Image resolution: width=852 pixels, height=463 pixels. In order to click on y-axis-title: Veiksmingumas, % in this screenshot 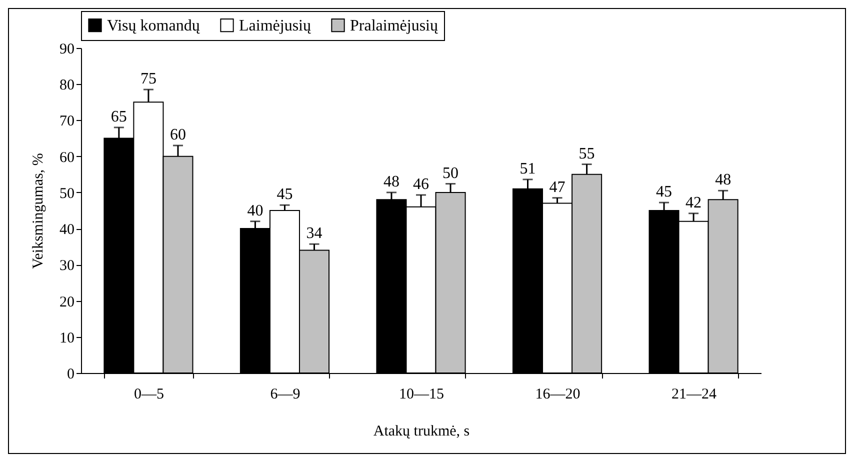, I will do `click(38, 211)`.